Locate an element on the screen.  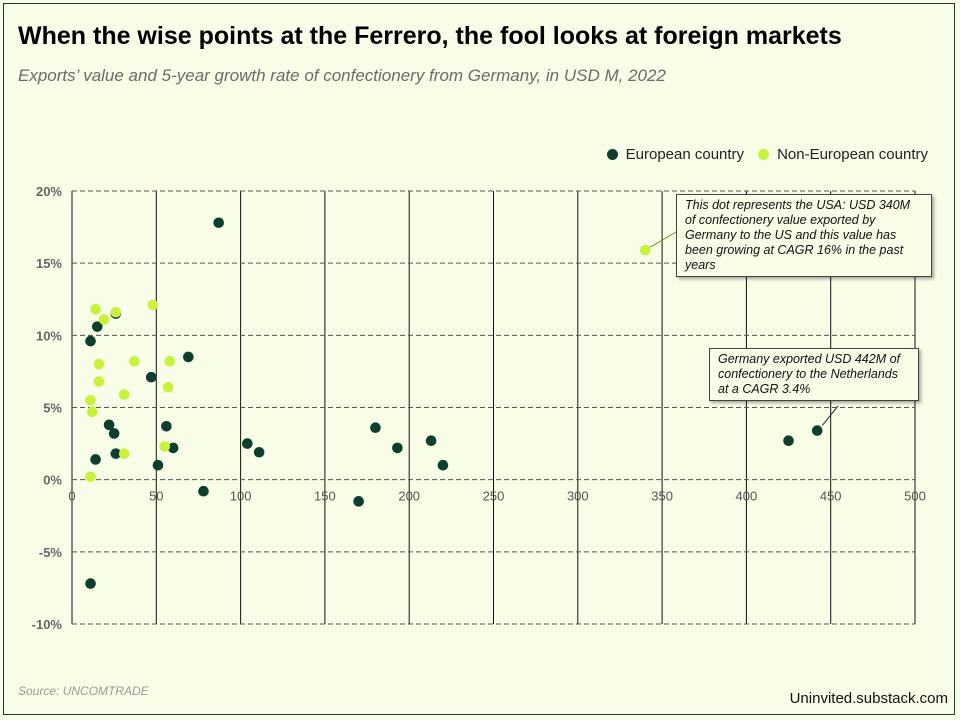
y-tick-label: -5% is located at coordinates (51, 552).